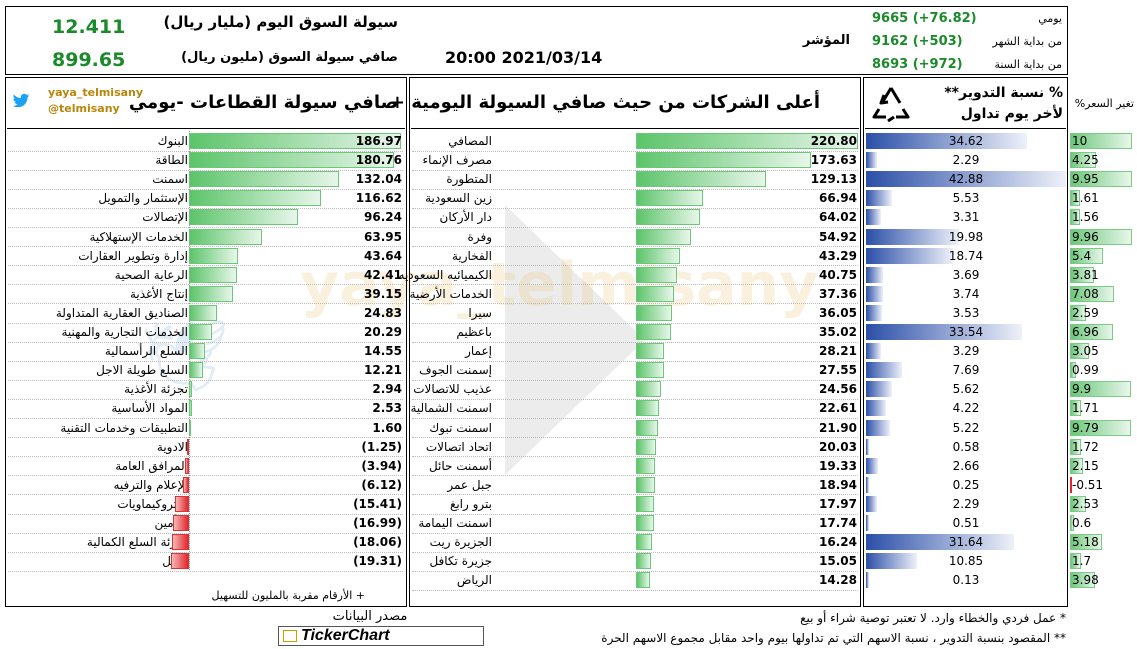 Image resolution: width=1137 pixels, height=649 pixels. Describe the element at coordinates (838, 542) in the screenshot. I see `company-liquidity-value: 16.24` at that location.